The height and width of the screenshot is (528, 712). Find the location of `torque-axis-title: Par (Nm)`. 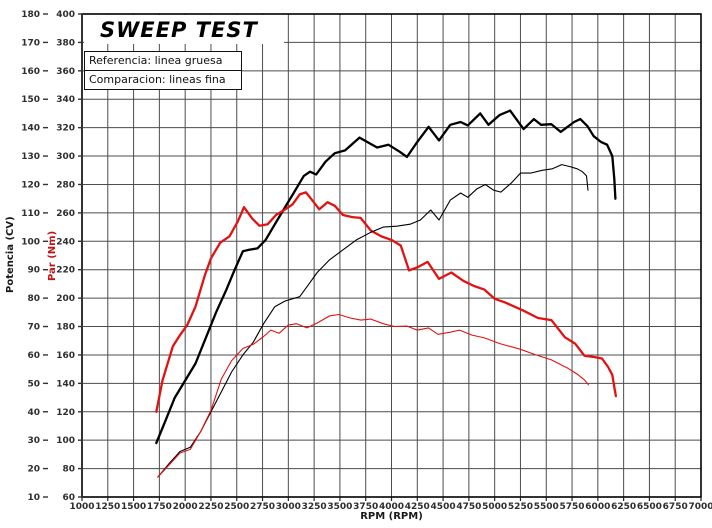

torque-axis-title: Par (Nm) is located at coordinates (52, 255).